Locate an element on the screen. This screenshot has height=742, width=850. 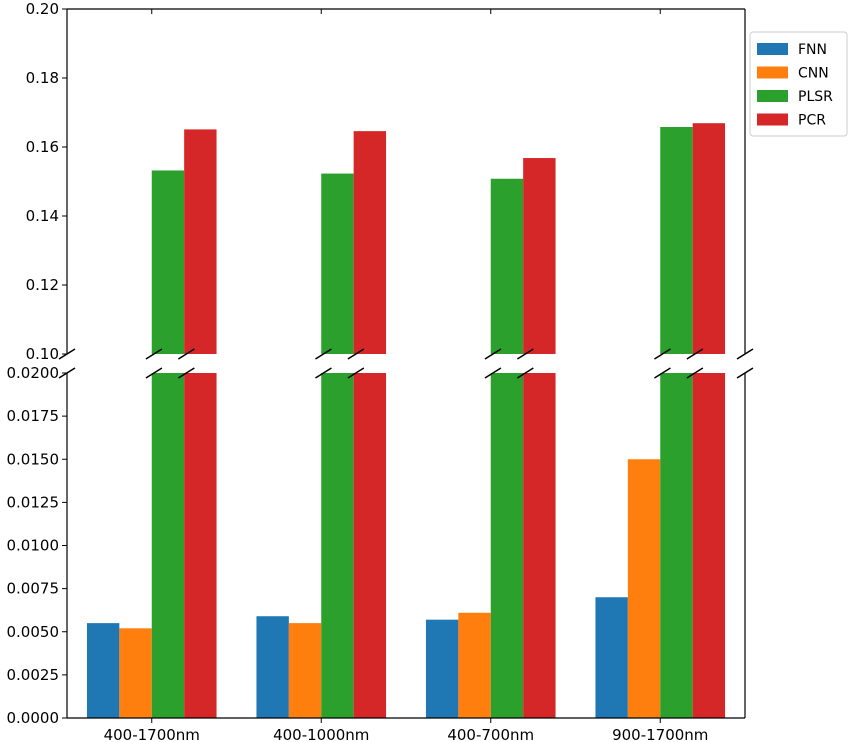
legend: FNN CNN PLSR PCR is located at coordinates (798, 84).